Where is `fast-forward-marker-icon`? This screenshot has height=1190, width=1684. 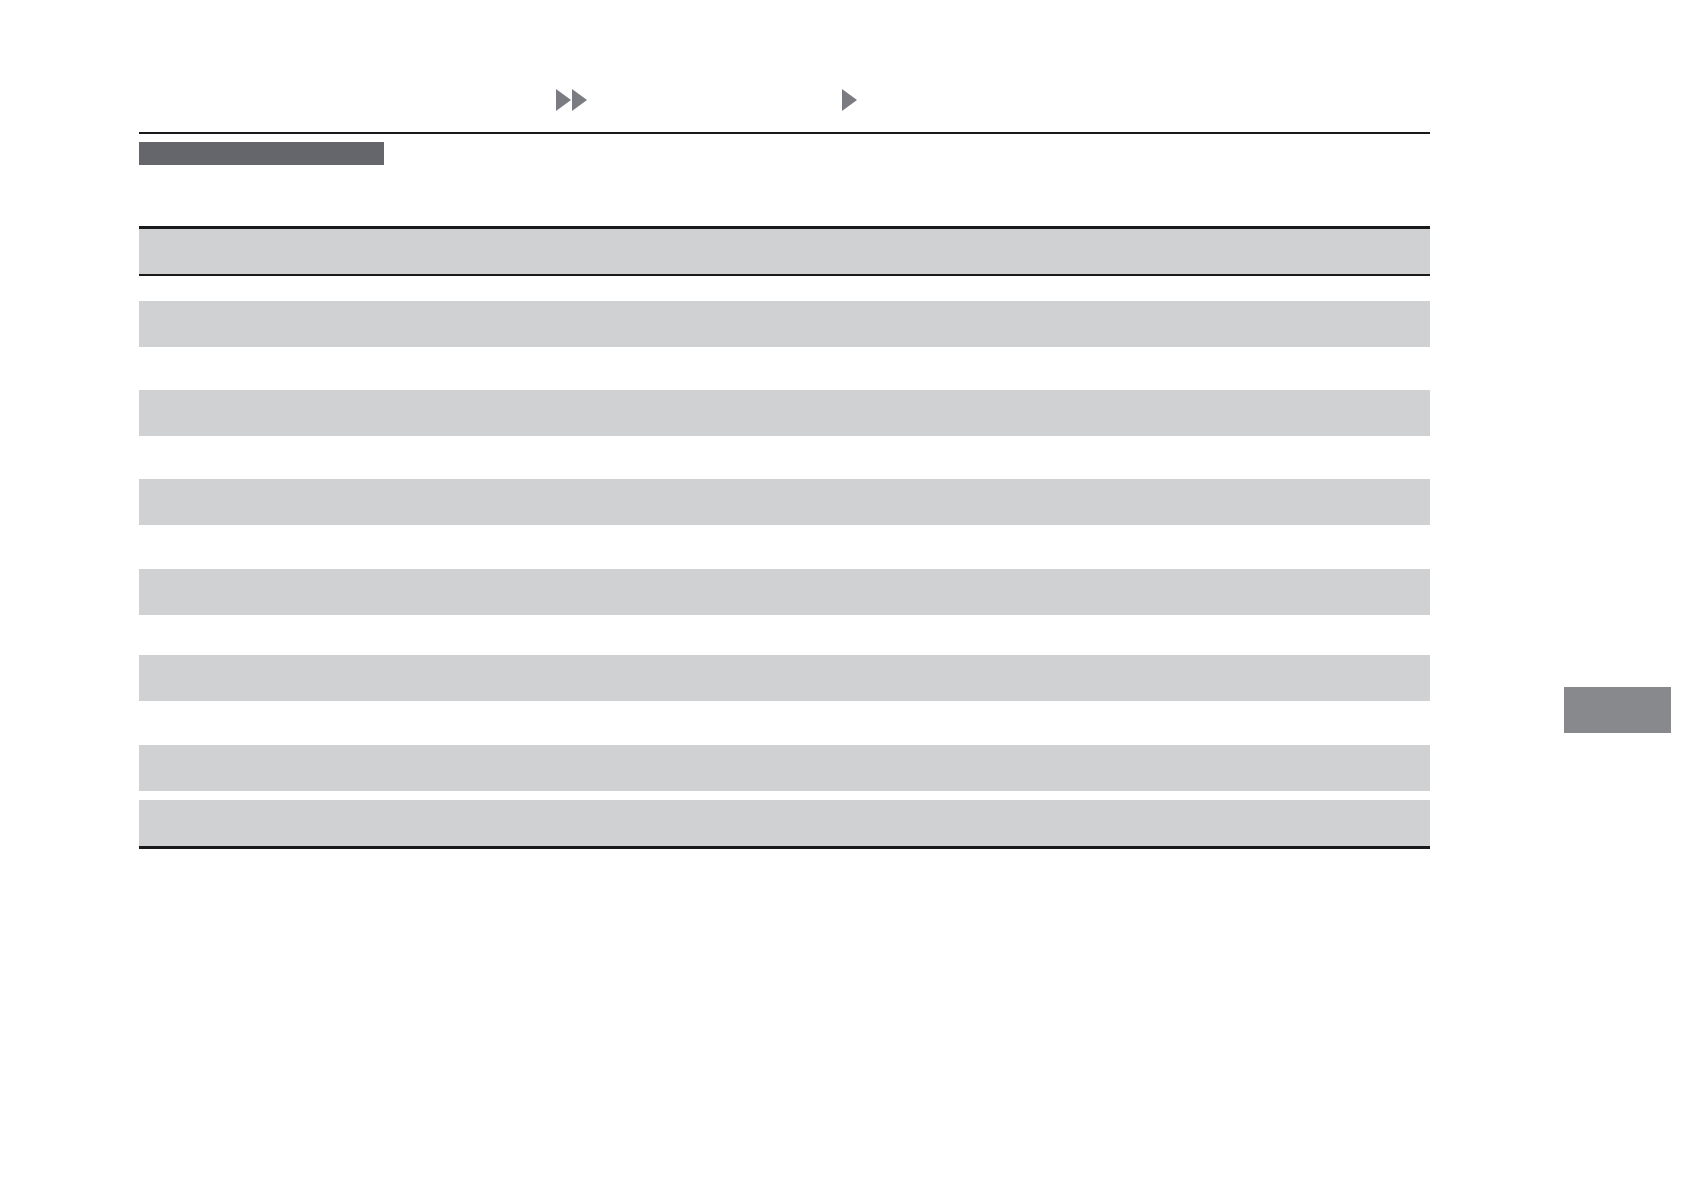 fast-forward-marker-icon is located at coordinates (571, 98).